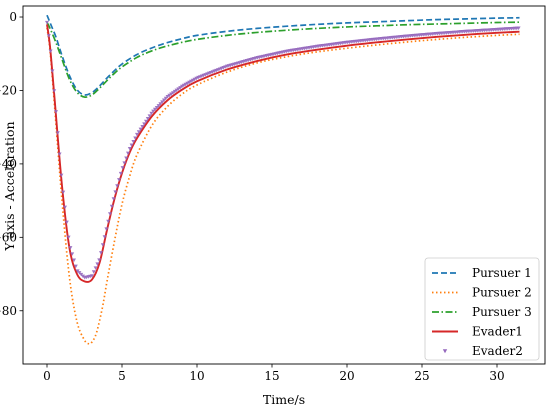 Image resolution: width=550 pixels, height=414 pixels. I want to click on x-axis-label: Time/s, so click(284, 399).